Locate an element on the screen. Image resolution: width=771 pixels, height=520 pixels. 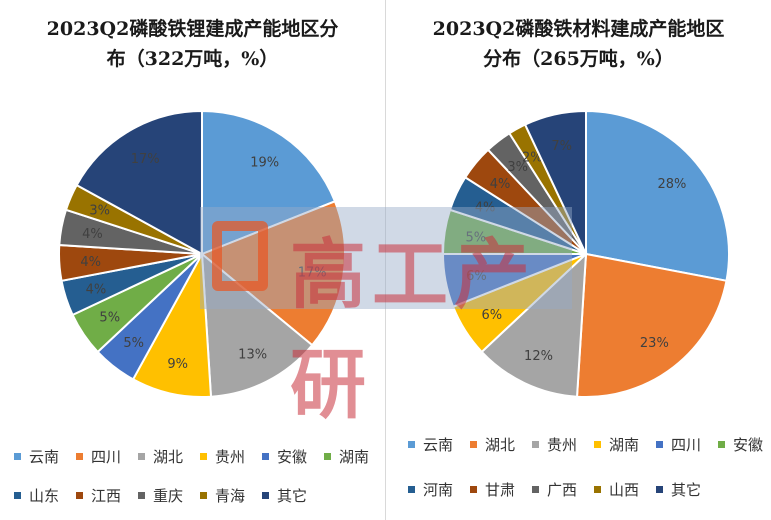
legend-item: 青海 is located at coordinates (222, 495).